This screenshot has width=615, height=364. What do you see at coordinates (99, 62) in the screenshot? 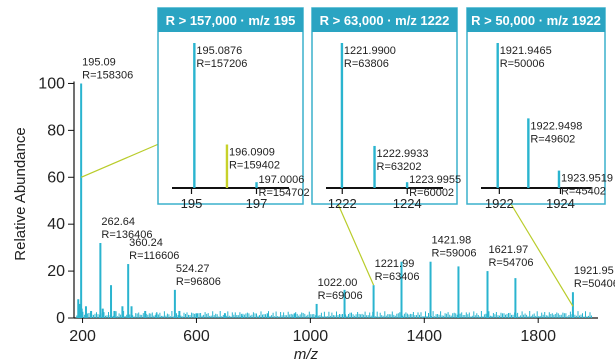
I see `peak-mz-label: 195.09` at bounding box center [99, 62].